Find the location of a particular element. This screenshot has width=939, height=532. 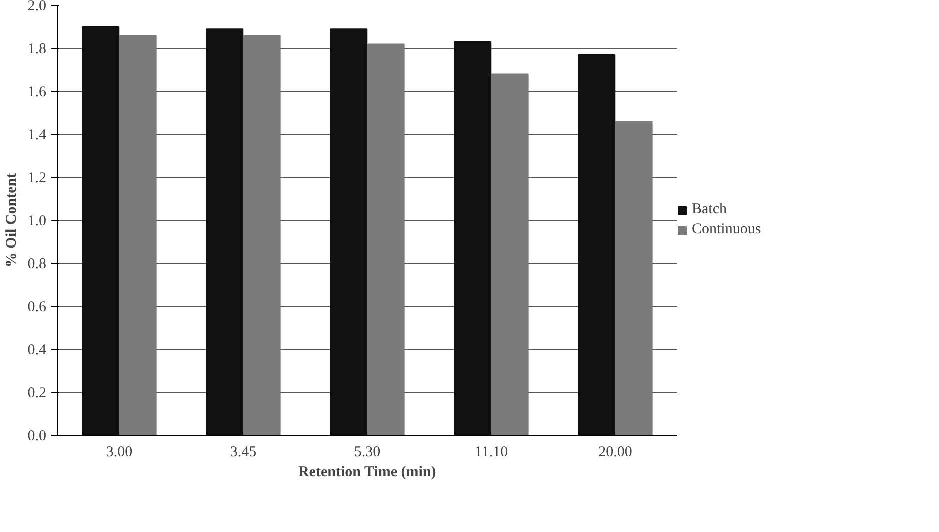

y-tick-label: 2.0 is located at coordinates (37, 7).